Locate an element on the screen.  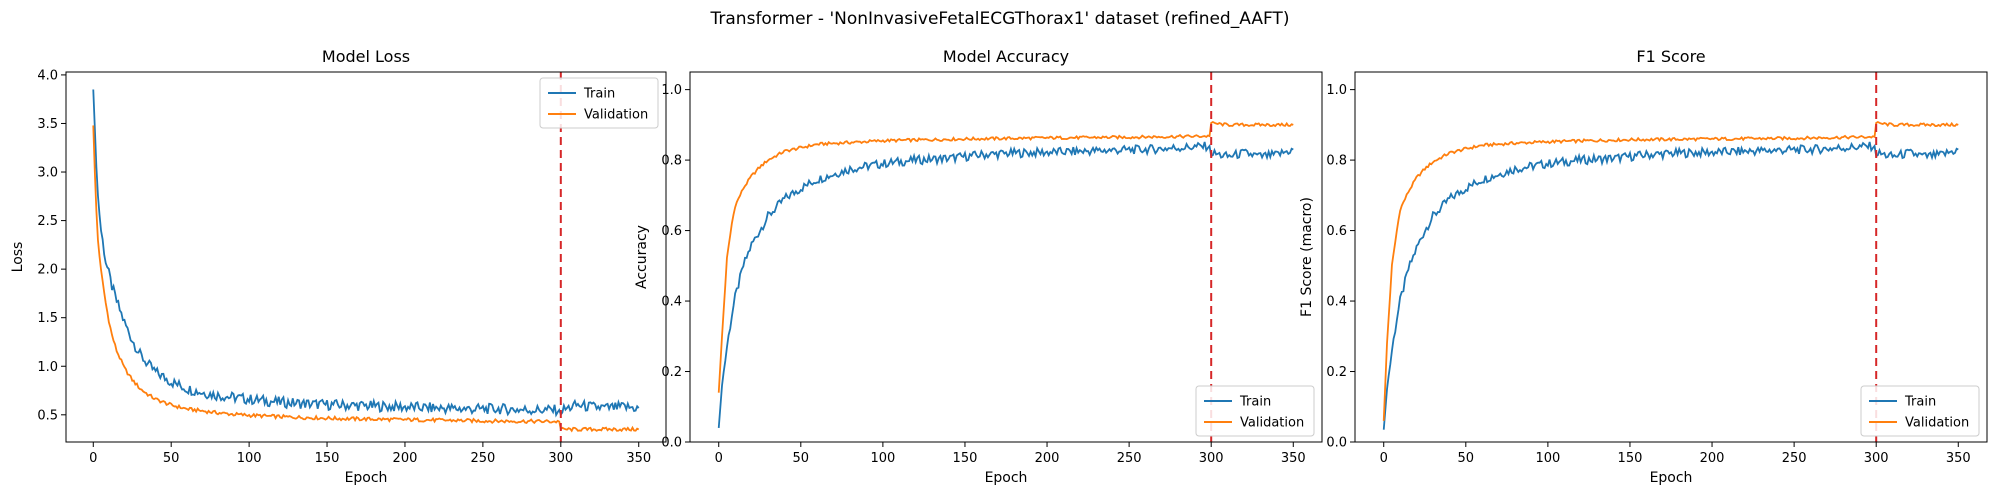
y-tick-label: 0.5 is located at coordinates (47, 415).